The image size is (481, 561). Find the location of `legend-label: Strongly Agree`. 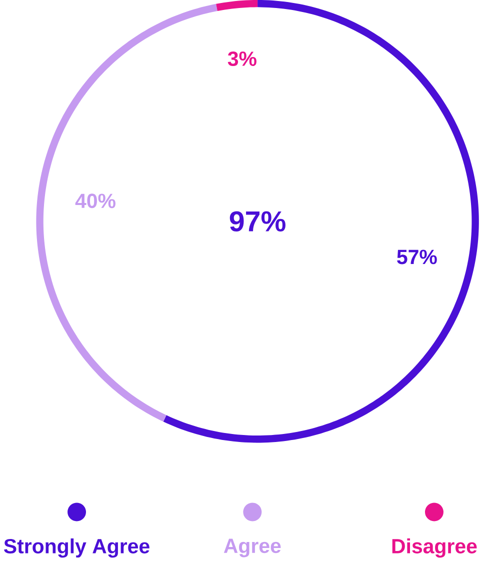

legend-label: Strongly Agree is located at coordinates (77, 548).